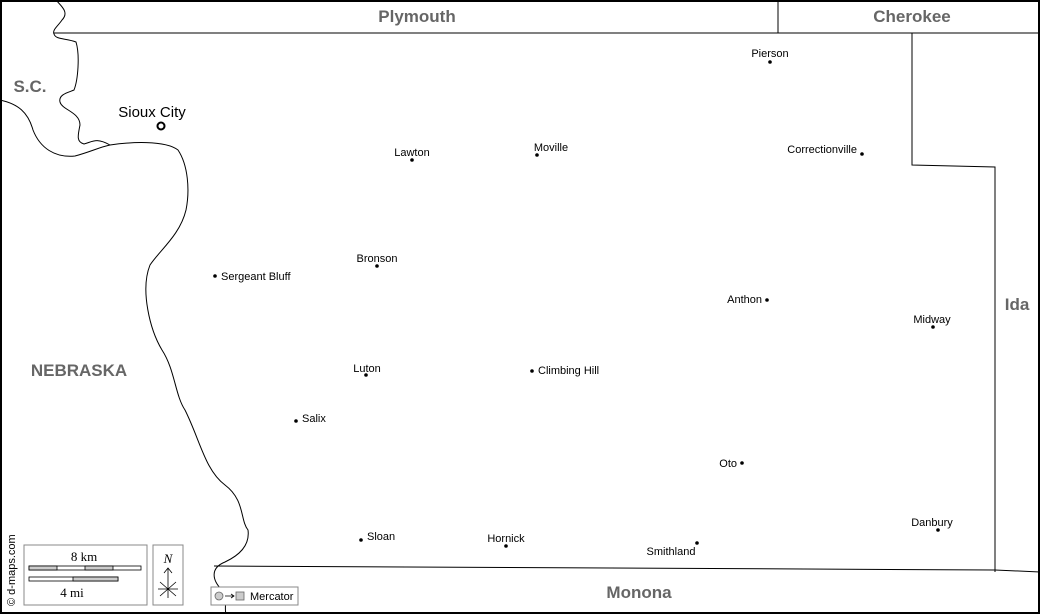 This screenshot has height=614, width=1040. Describe the element at coordinates (626, 569) in the screenshot. I see `monona-boundary` at that location.